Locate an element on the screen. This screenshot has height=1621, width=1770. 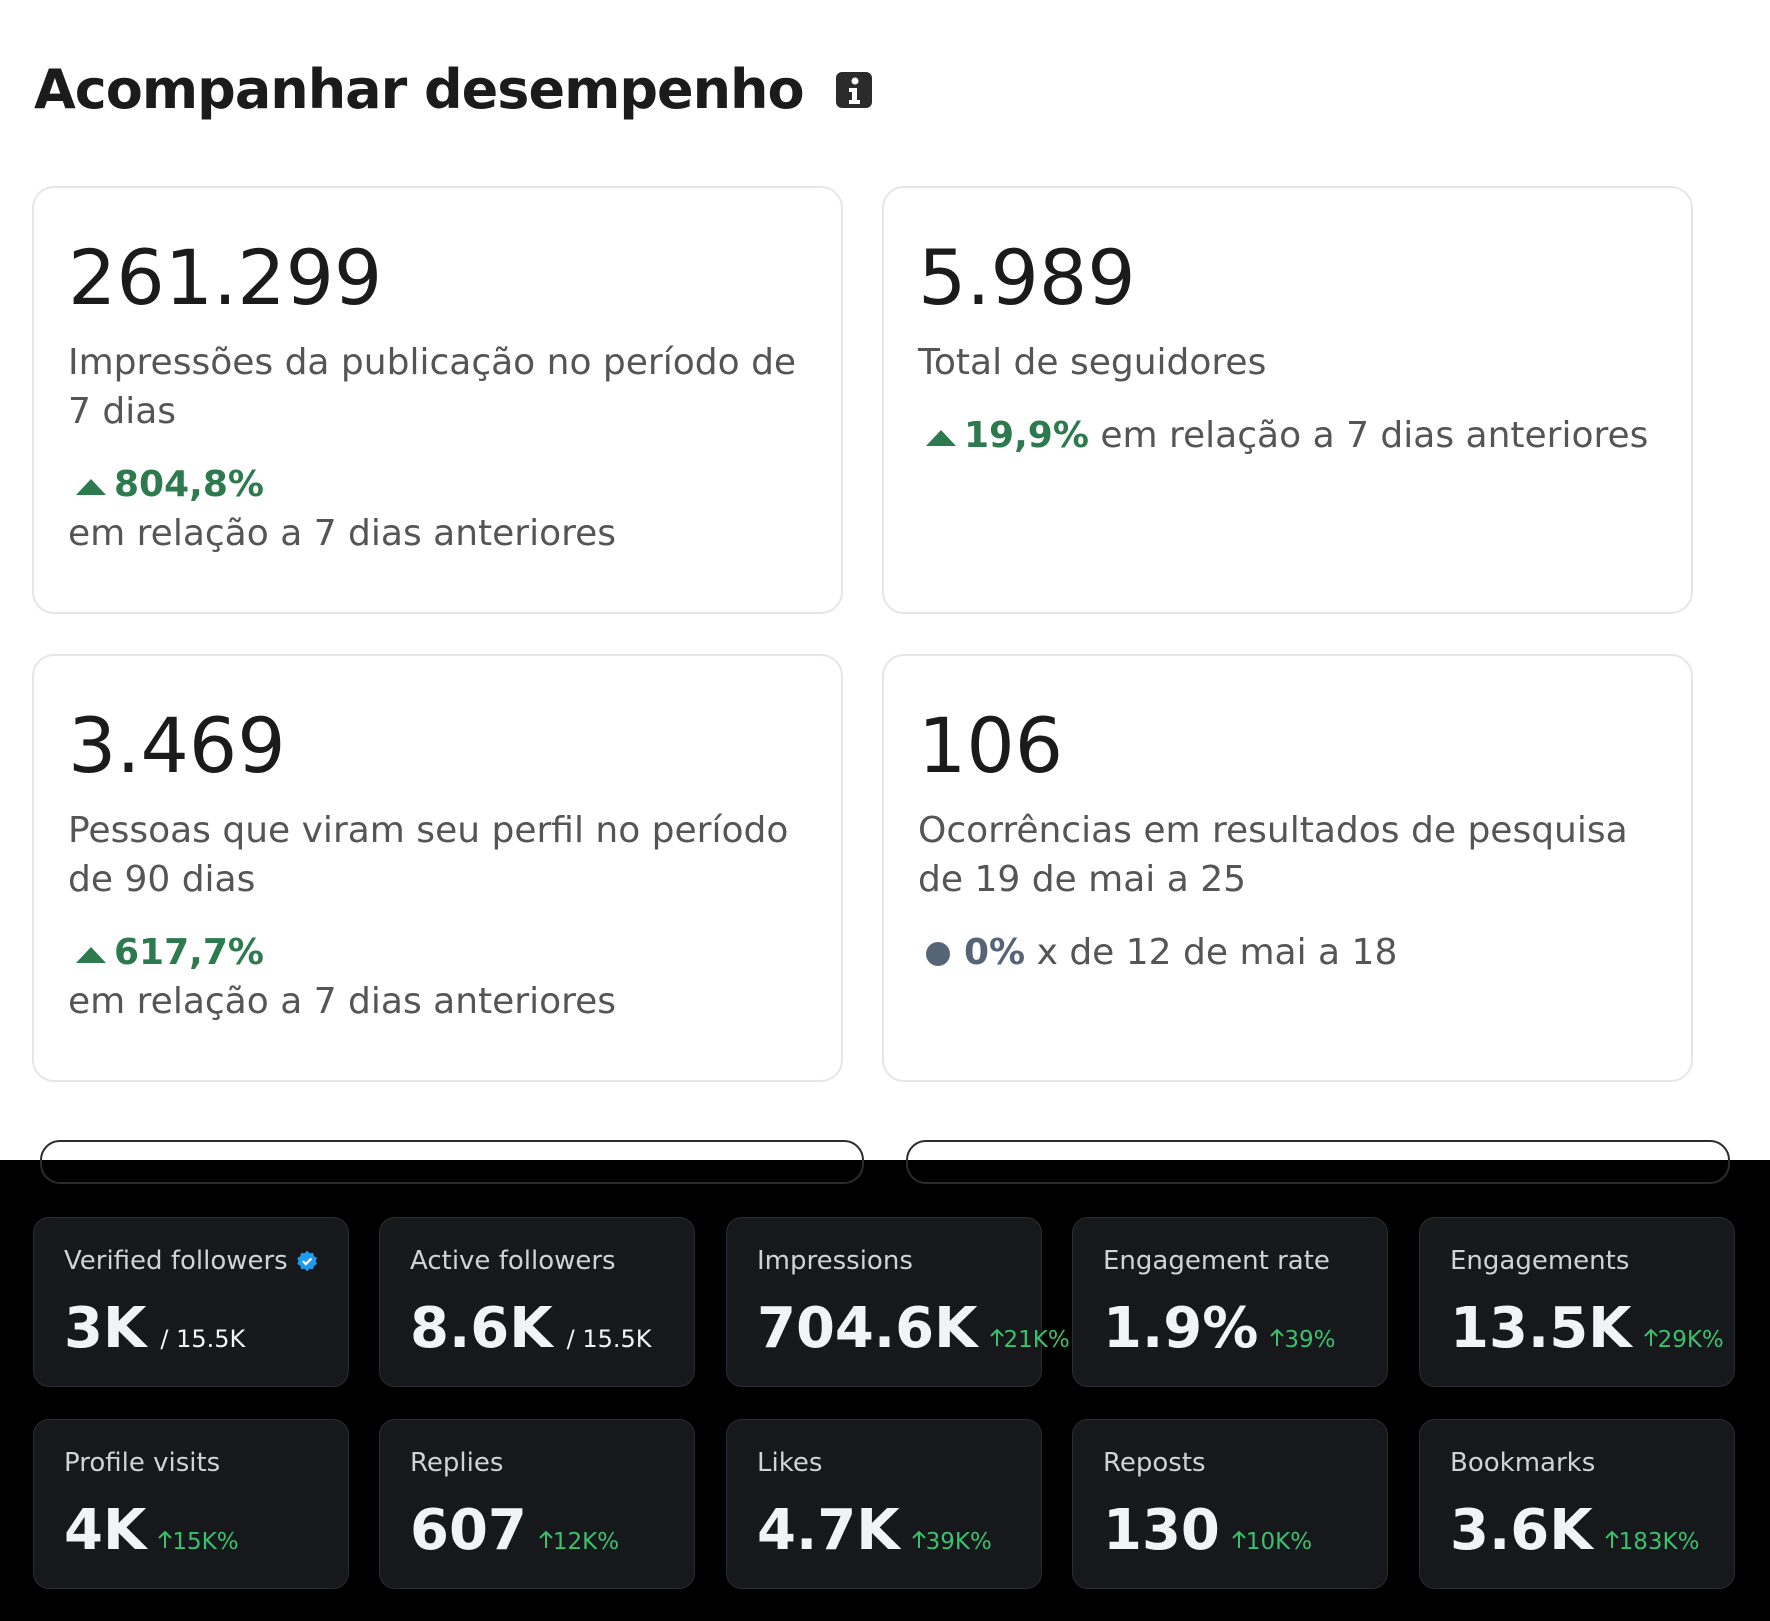
stat-card: Engagement rate 1.9% 39% is located at coordinates (1230, 1302).